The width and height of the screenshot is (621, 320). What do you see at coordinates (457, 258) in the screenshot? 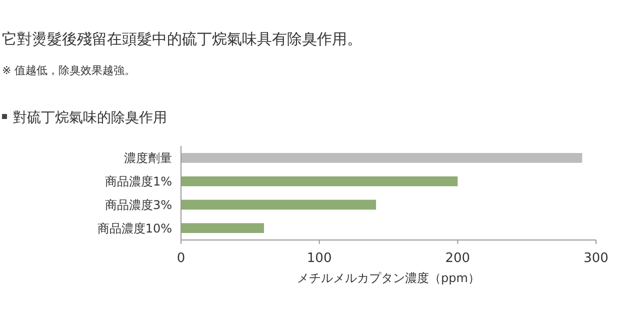
I see `x-tick-label: 200` at bounding box center [457, 258].